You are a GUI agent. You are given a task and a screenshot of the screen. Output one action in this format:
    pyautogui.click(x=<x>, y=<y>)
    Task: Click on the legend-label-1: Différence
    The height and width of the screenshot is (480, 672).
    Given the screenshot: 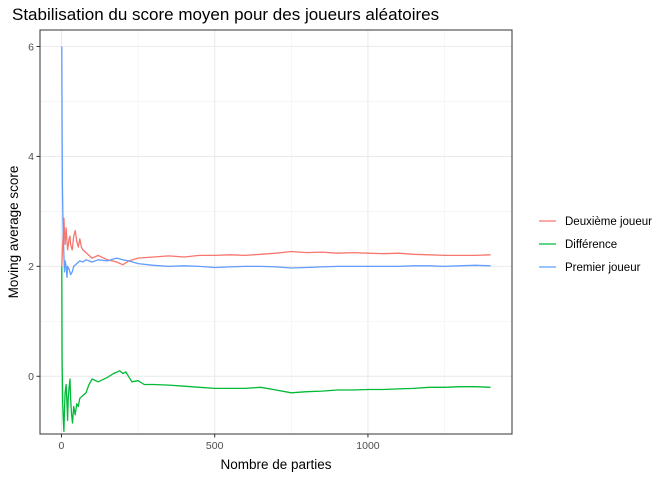 What is the action you would take?
    pyautogui.click(x=591, y=245)
    